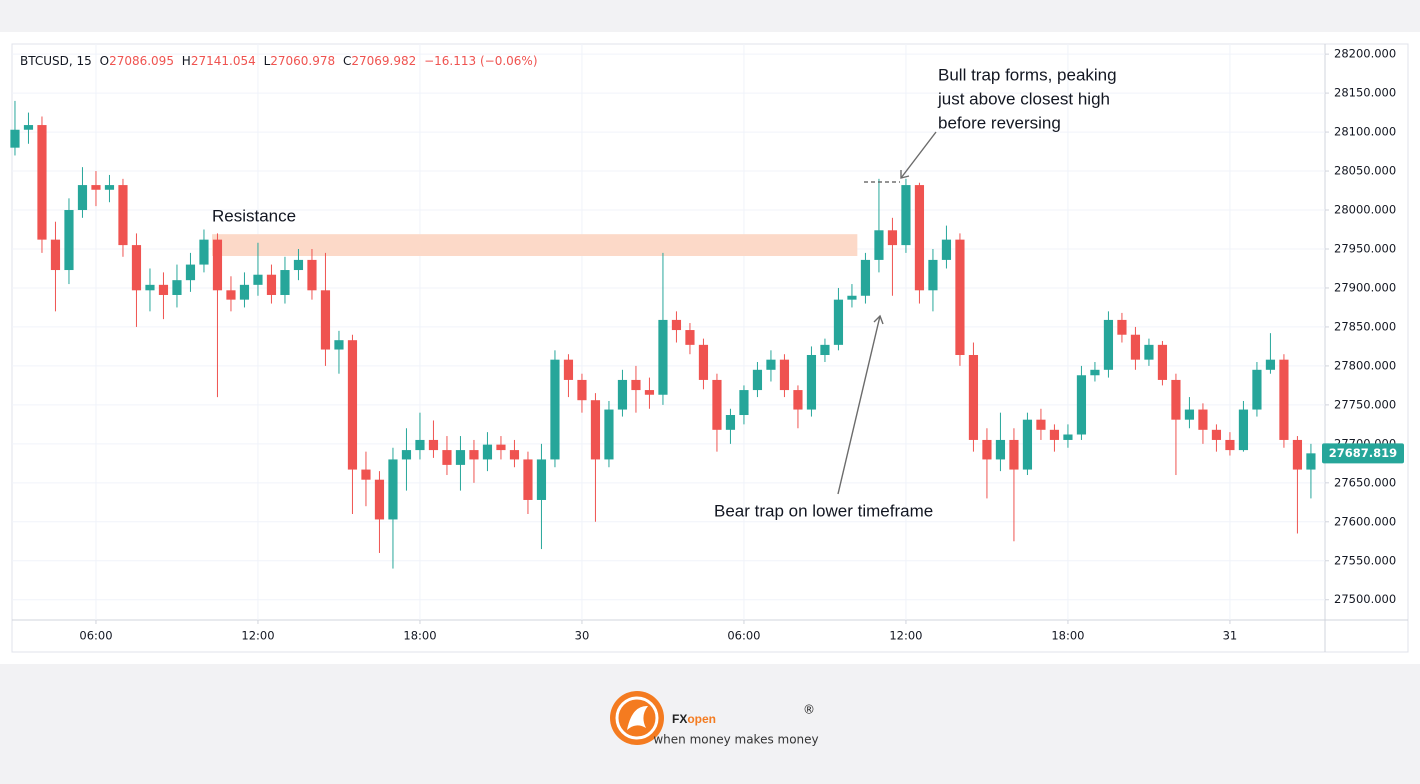 This screenshot has width=1420, height=784. I want to click on y-tick-label: 27950.000, so click(1365, 248).